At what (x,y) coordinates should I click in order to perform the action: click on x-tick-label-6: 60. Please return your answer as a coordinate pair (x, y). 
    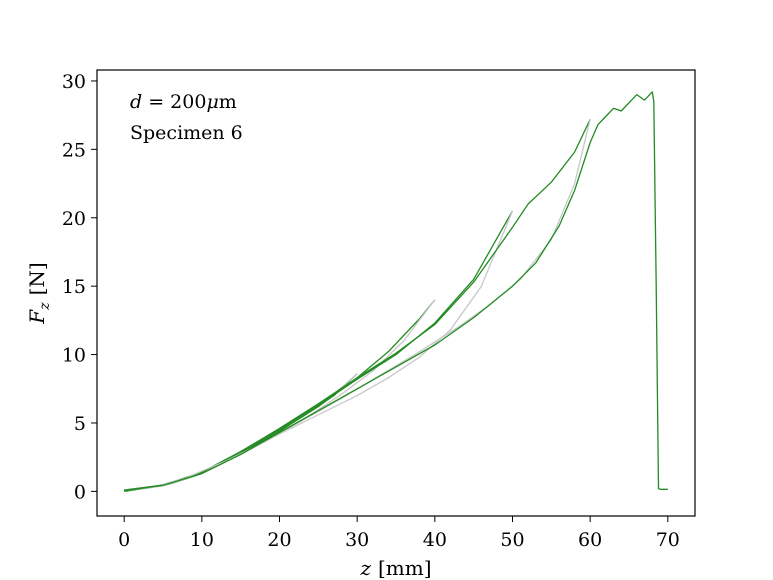
    Looking at the image, I should click on (590, 540).